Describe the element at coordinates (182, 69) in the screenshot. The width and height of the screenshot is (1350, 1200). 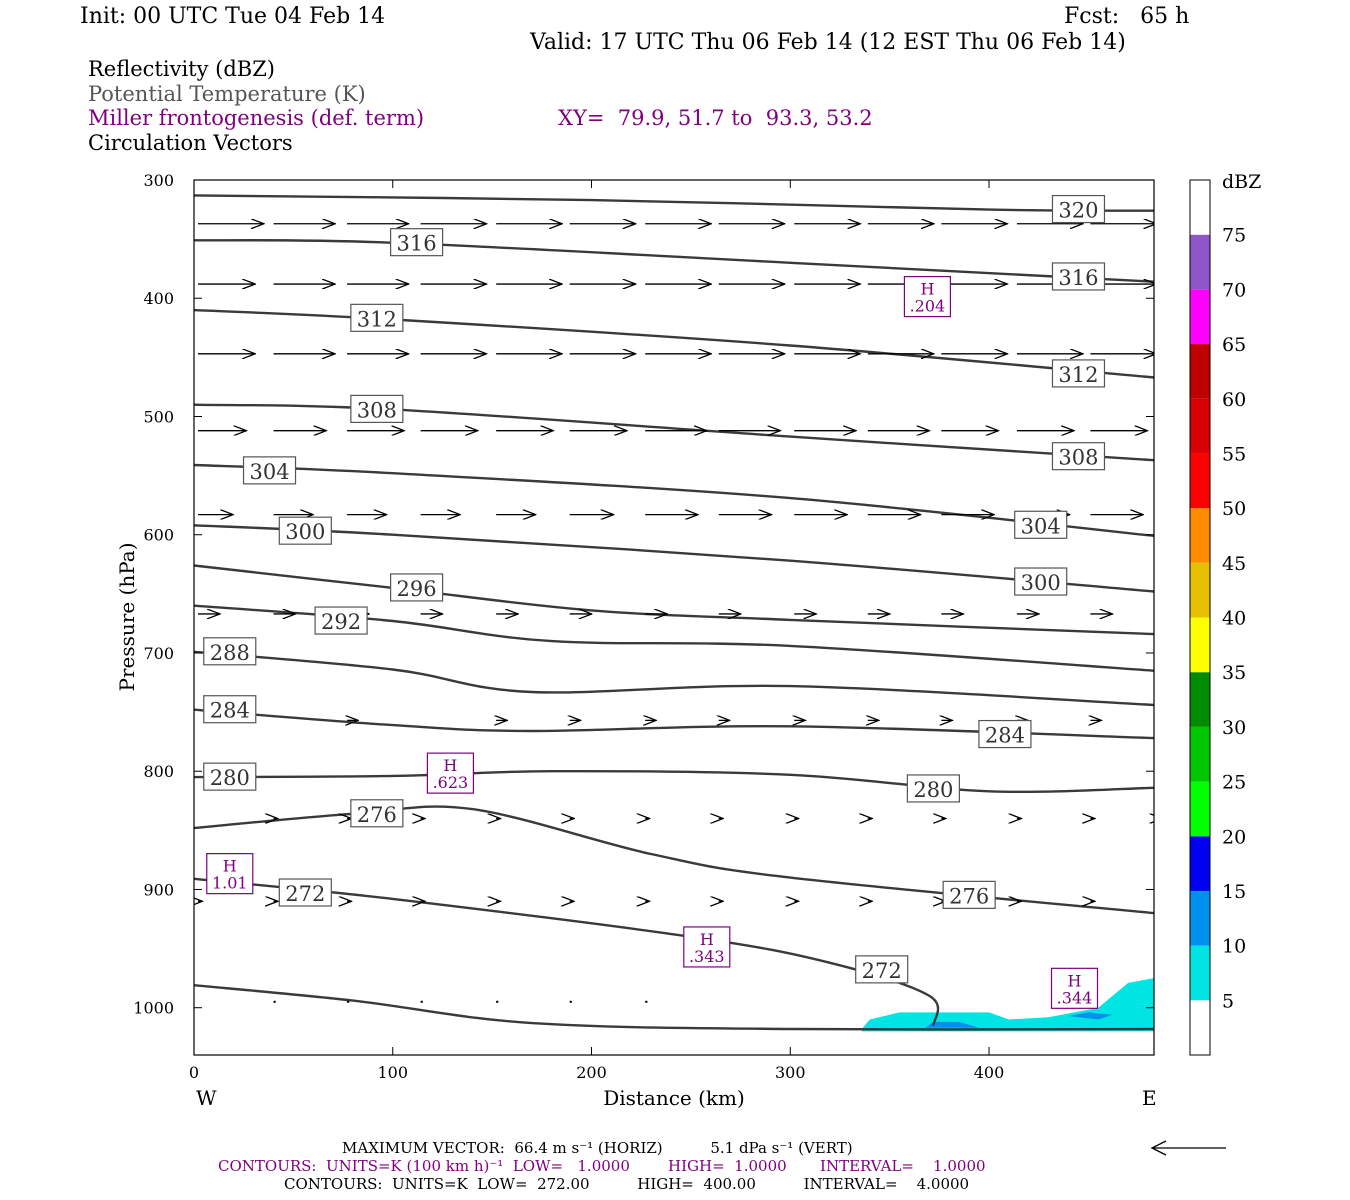
I see `field-reflectivity: Reflectivity (dBZ)` at that location.